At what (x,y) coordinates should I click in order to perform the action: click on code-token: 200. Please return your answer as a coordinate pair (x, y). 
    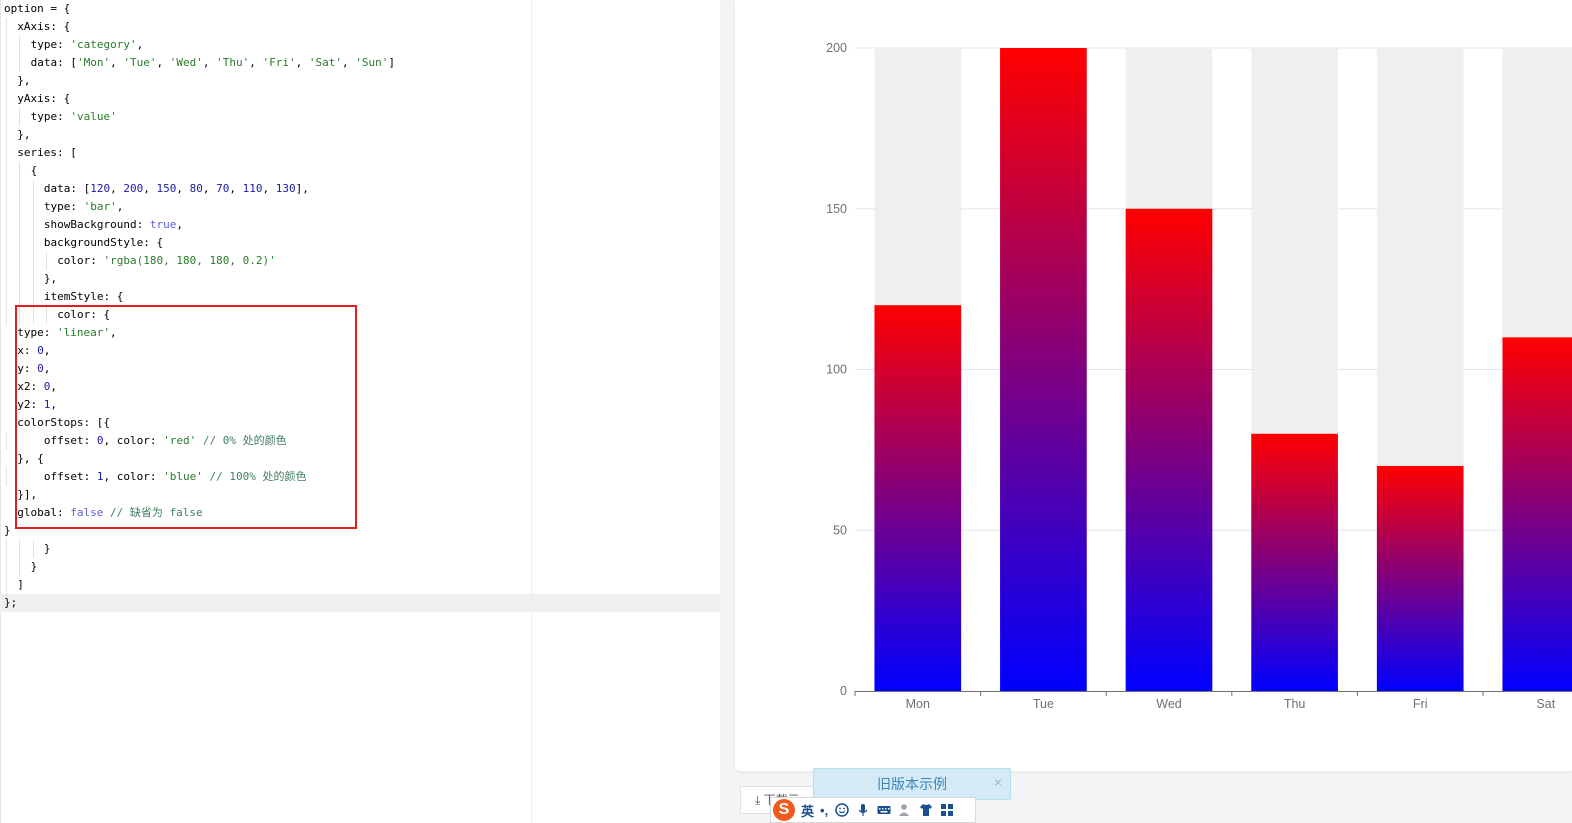
    Looking at the image, I should click on (133, 188).